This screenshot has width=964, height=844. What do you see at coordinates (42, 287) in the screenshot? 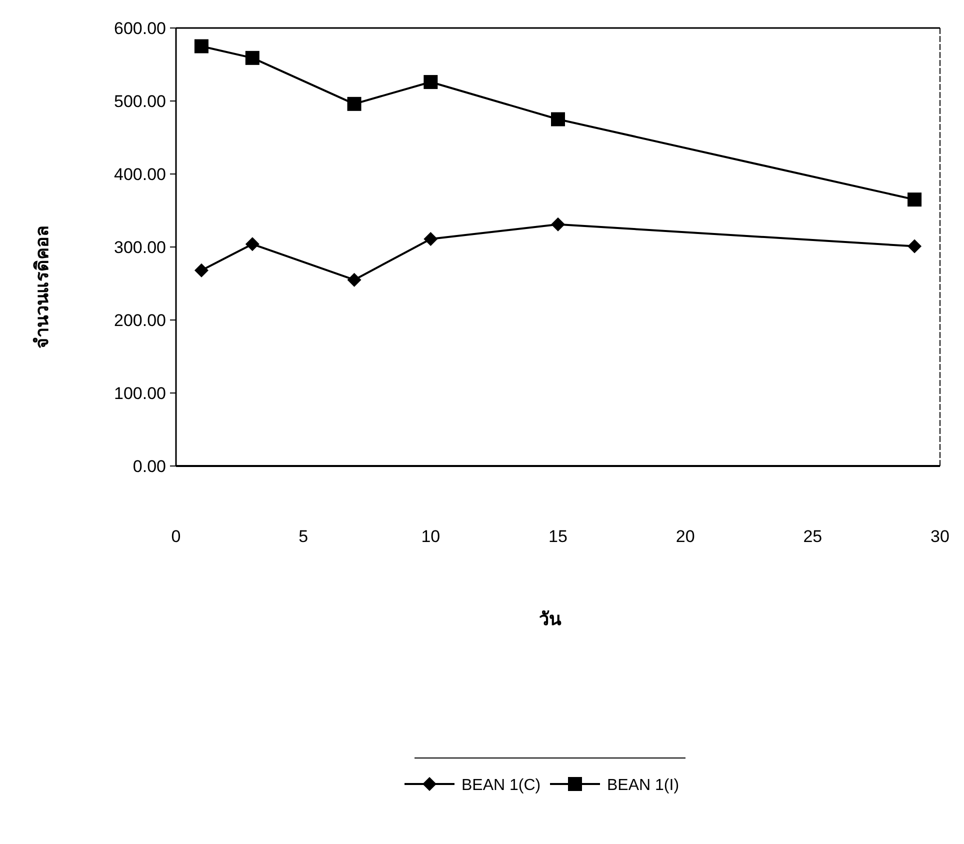
I see `y-axis-title: จำนวนแรดิคอล` at bounding box center [42, 287].